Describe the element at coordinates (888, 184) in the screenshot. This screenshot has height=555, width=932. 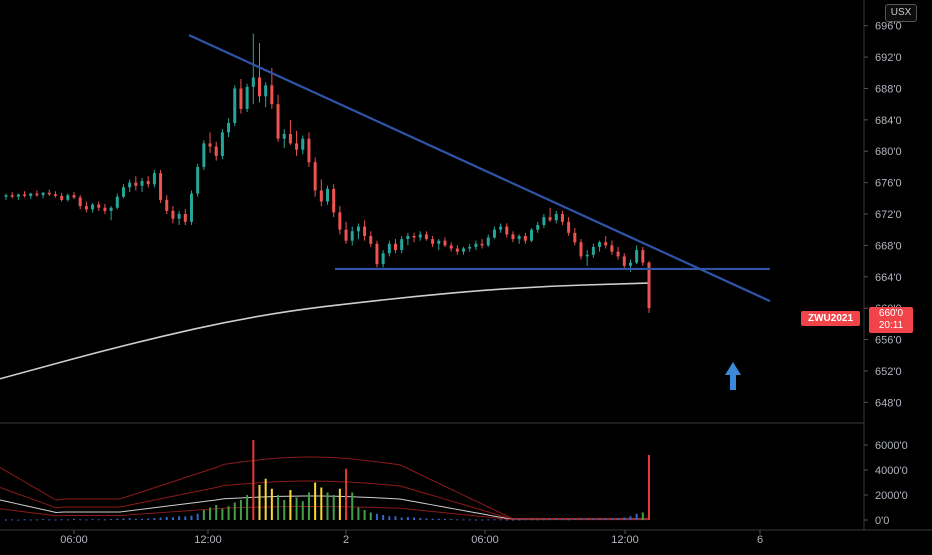
I see `price-tick-label: 676'0` at that location.